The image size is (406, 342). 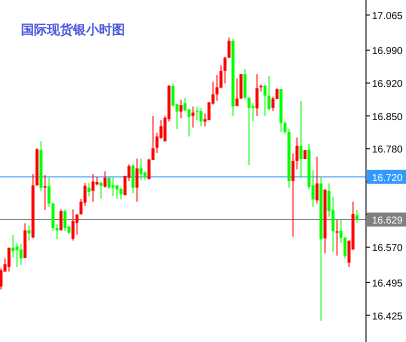 What do you see at coordinates (388, 16) in the screenshot?
I see `y-tick-label: 17.065` at bounding box center [388, 16].